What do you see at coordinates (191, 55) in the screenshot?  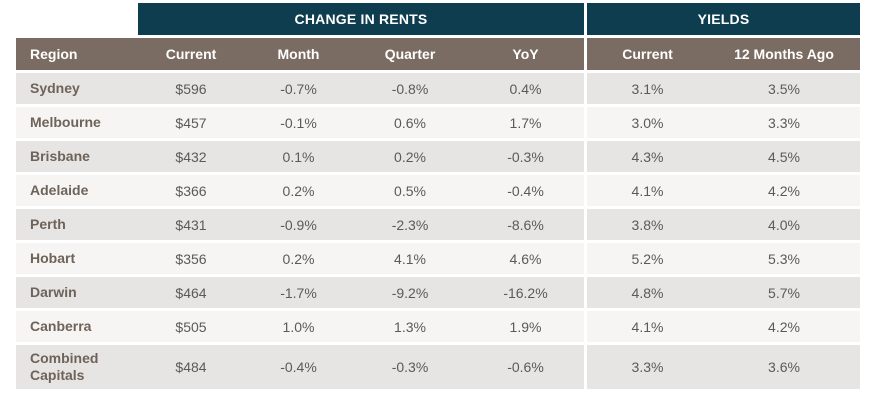 I see `column-header-current-rent: Current` at bounding box center [191, 55].